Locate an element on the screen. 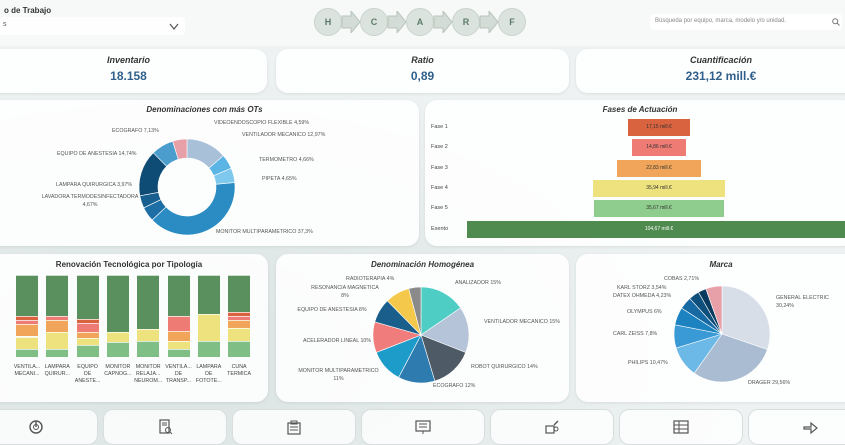  fase-label: Fase 2 is located at coordinates (439, 147).